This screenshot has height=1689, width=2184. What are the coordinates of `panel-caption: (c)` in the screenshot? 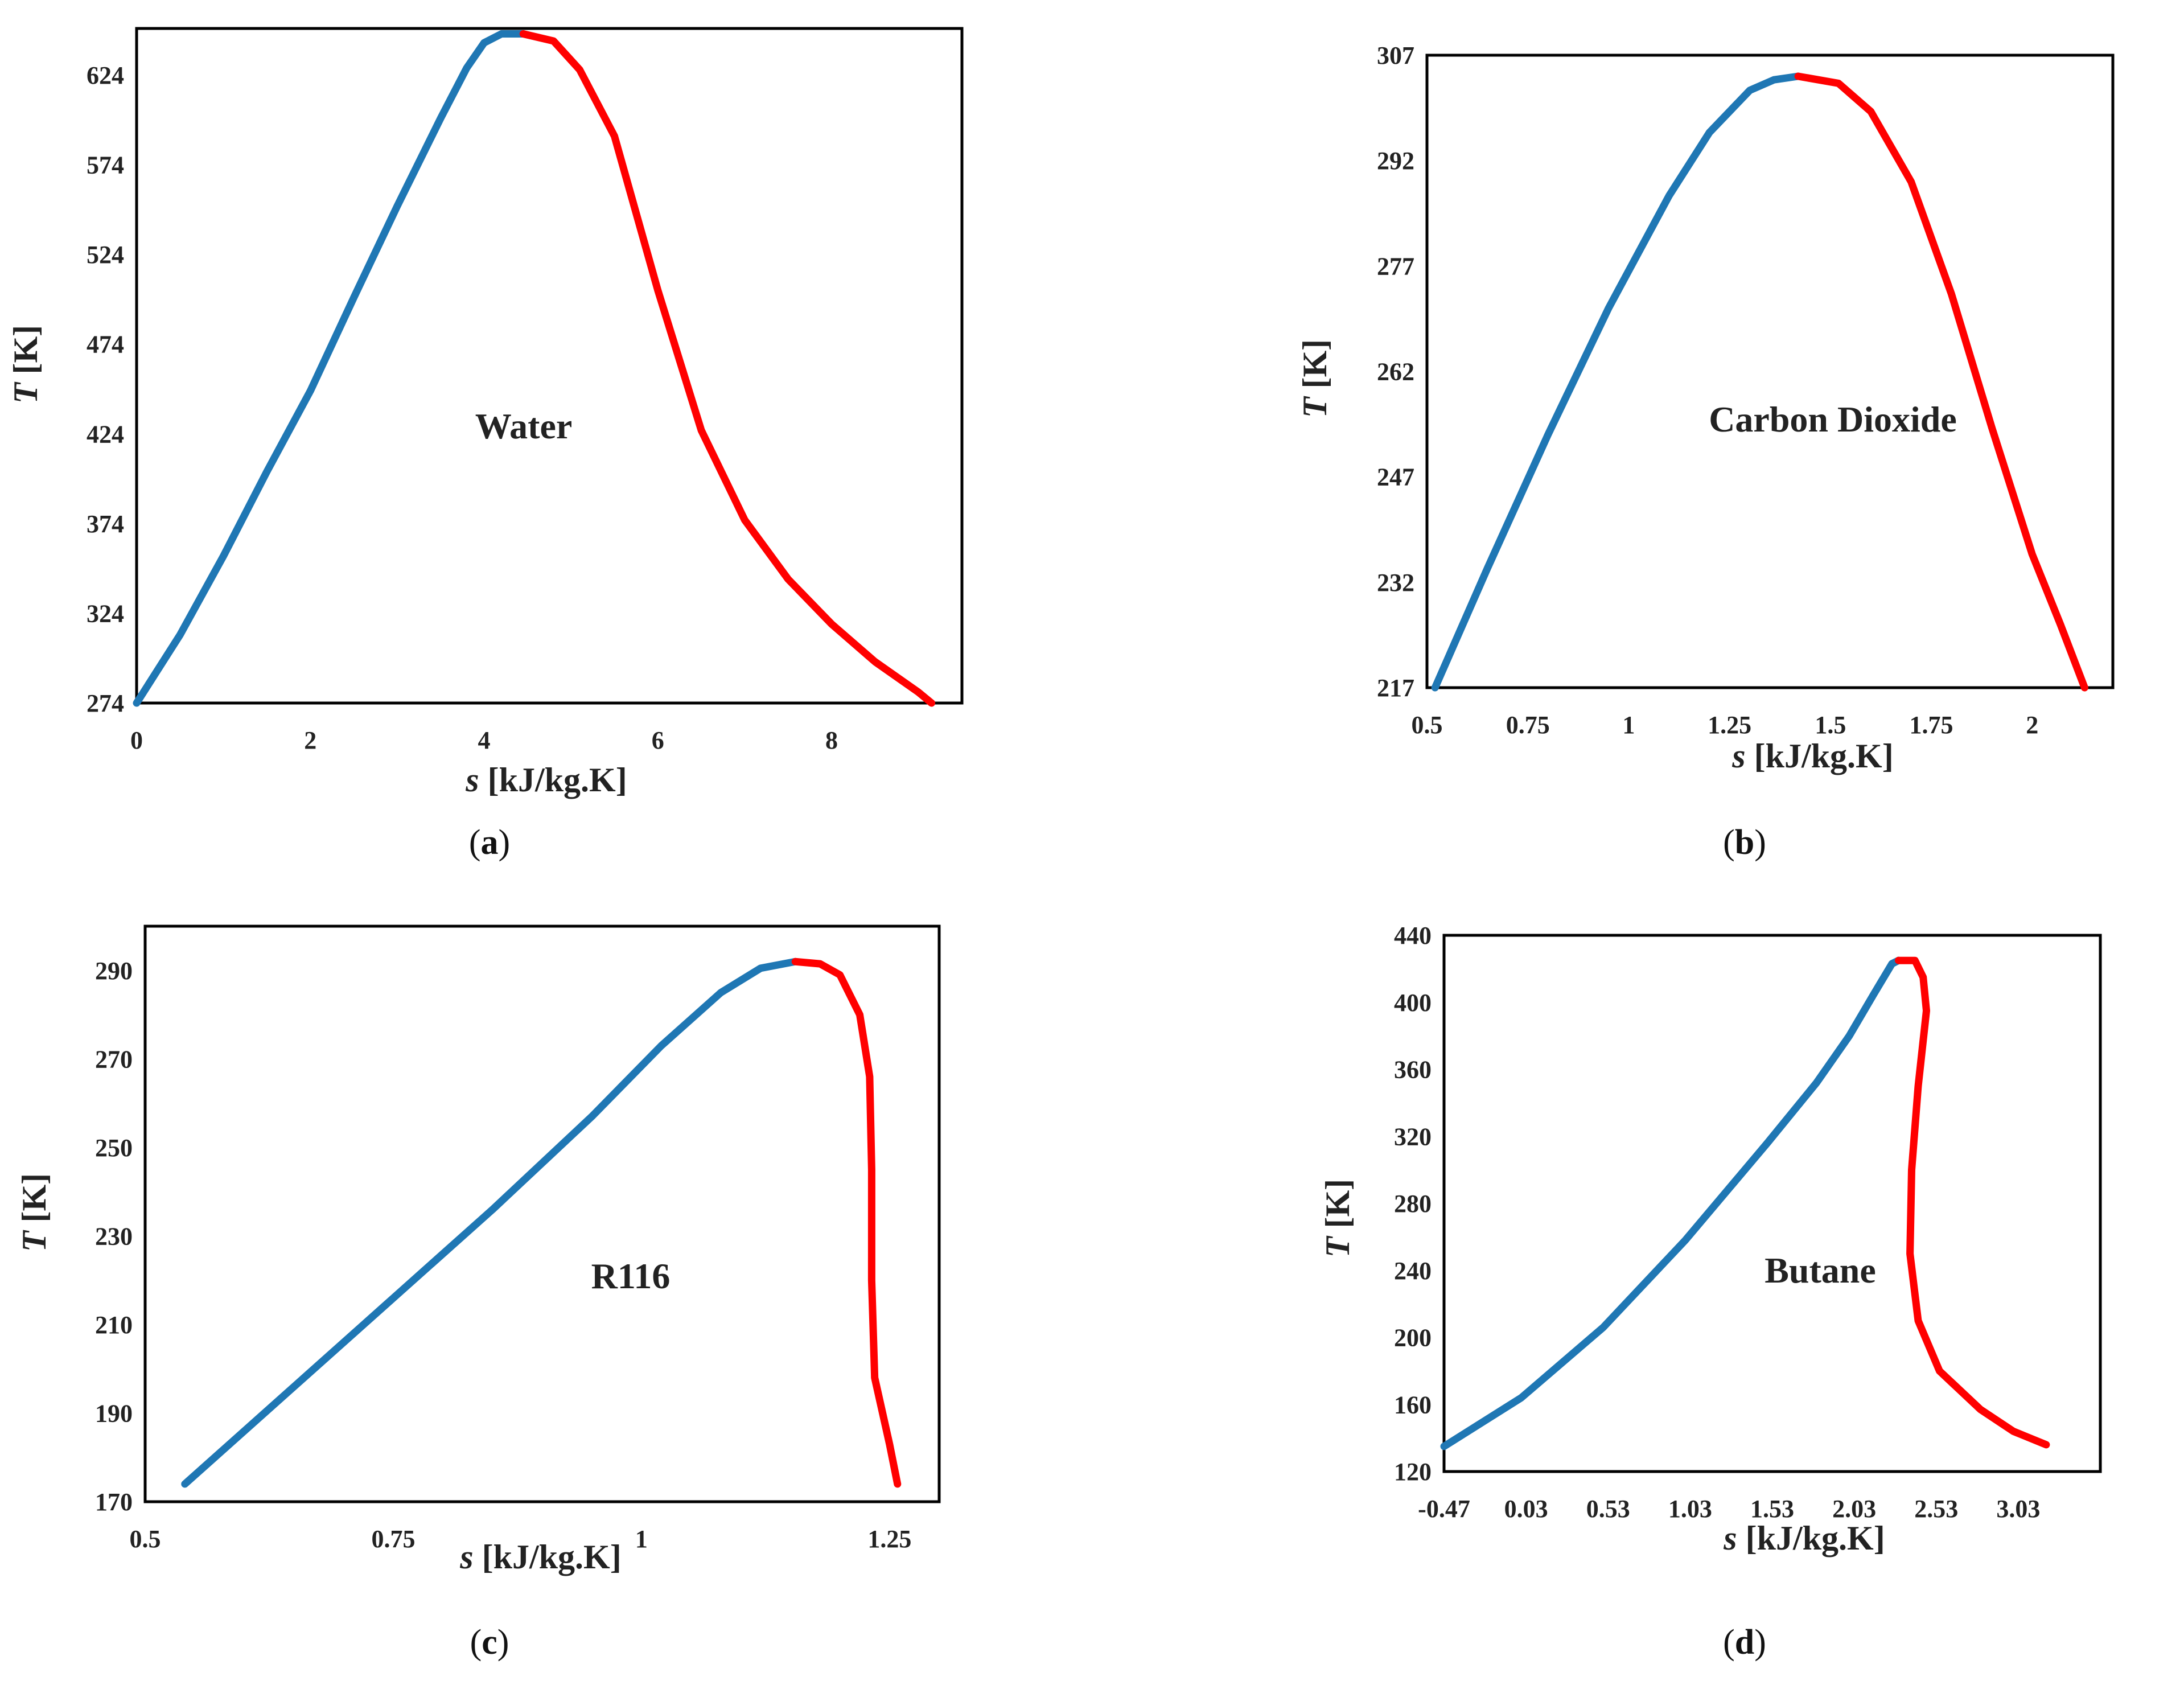 It's located at (489, 1642).